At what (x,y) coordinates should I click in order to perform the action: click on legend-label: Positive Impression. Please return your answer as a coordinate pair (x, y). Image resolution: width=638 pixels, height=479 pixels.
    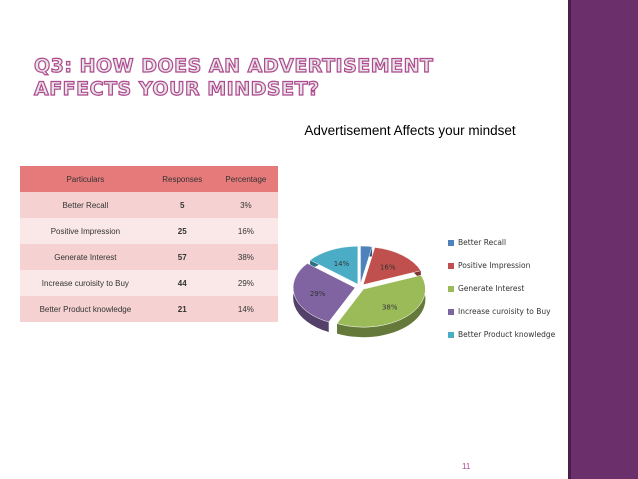
    Looking at the image, I should click on (494, 265).